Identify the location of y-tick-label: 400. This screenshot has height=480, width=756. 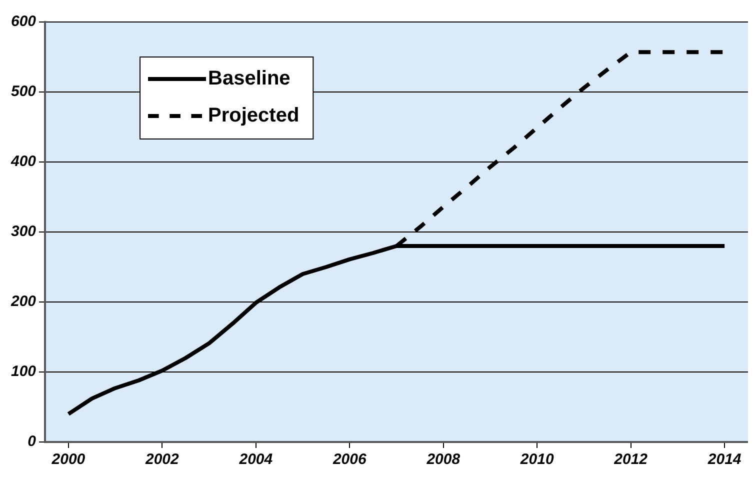
(23, 161).